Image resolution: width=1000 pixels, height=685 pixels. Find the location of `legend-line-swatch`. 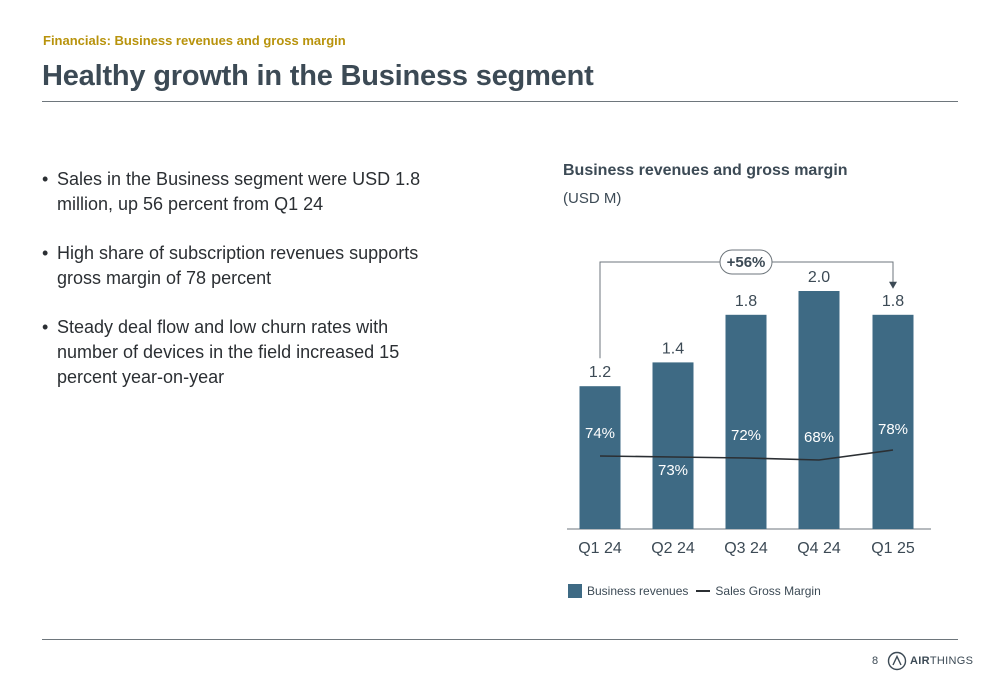

legend-line-swatch is located at coordinates (703, 591).